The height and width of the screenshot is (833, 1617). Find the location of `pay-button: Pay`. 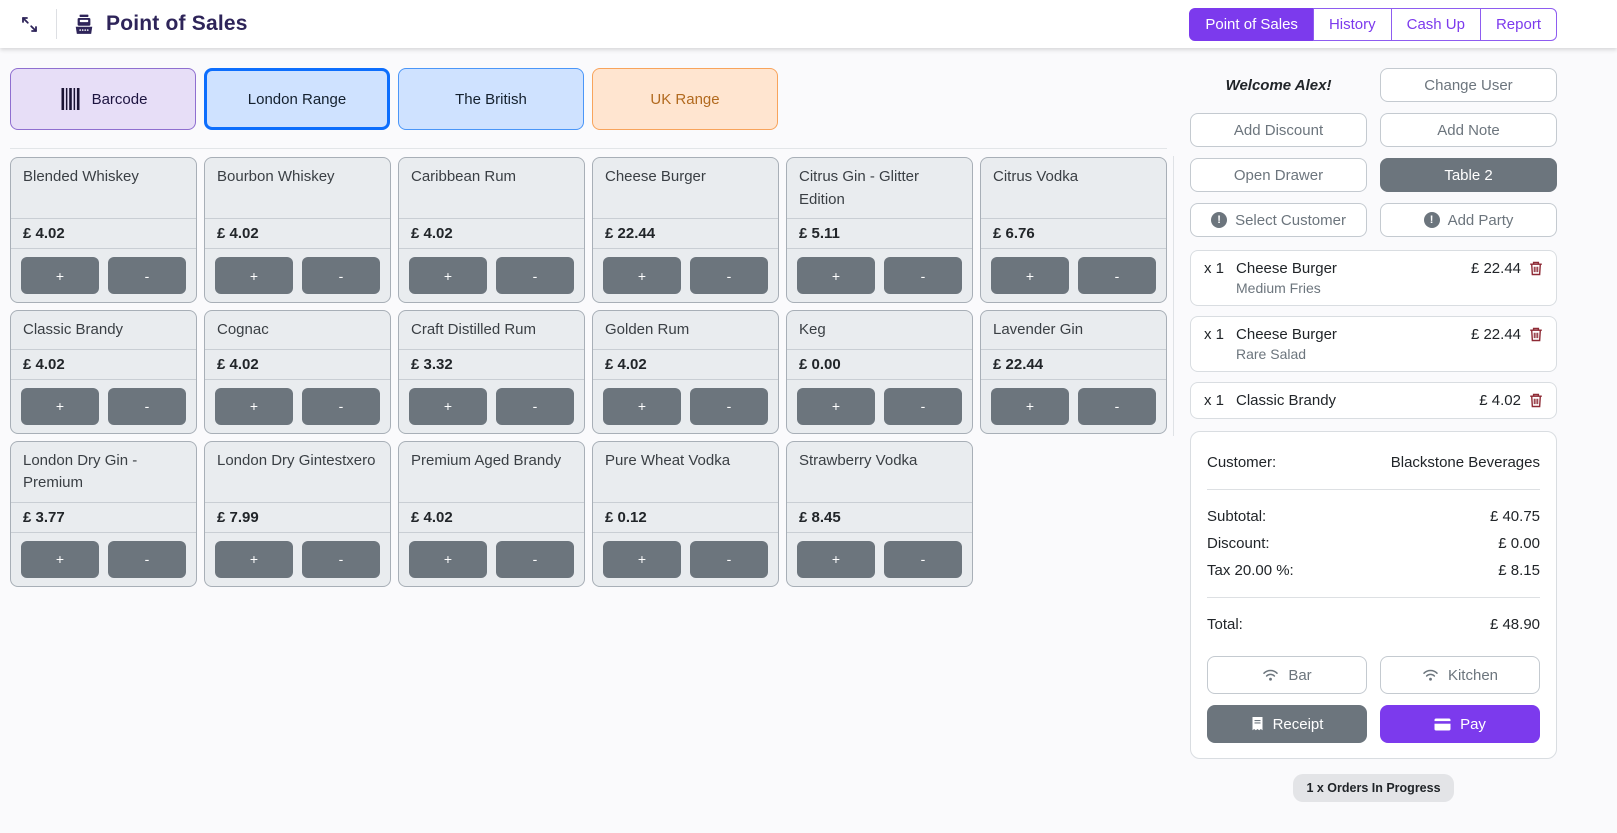

pay-button: Pay is located at coordinates (1460, 724).